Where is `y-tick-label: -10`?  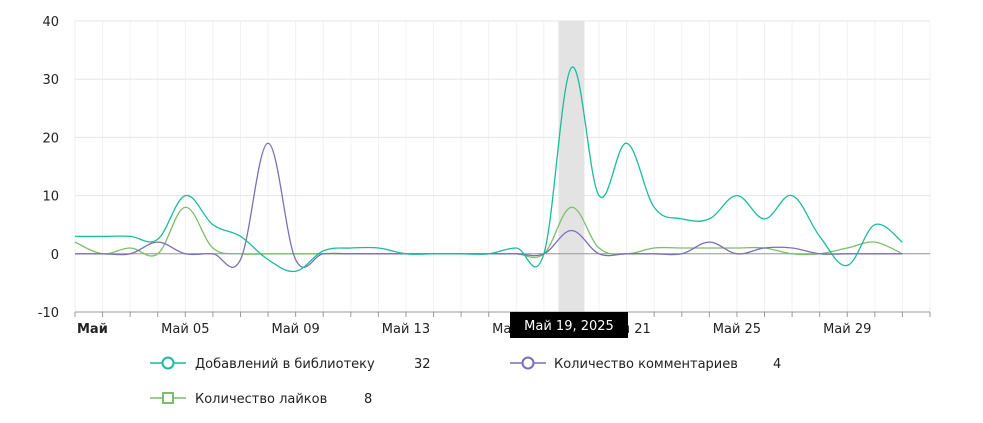 y-tick-label: -10 is located at coordinates (48, 313).